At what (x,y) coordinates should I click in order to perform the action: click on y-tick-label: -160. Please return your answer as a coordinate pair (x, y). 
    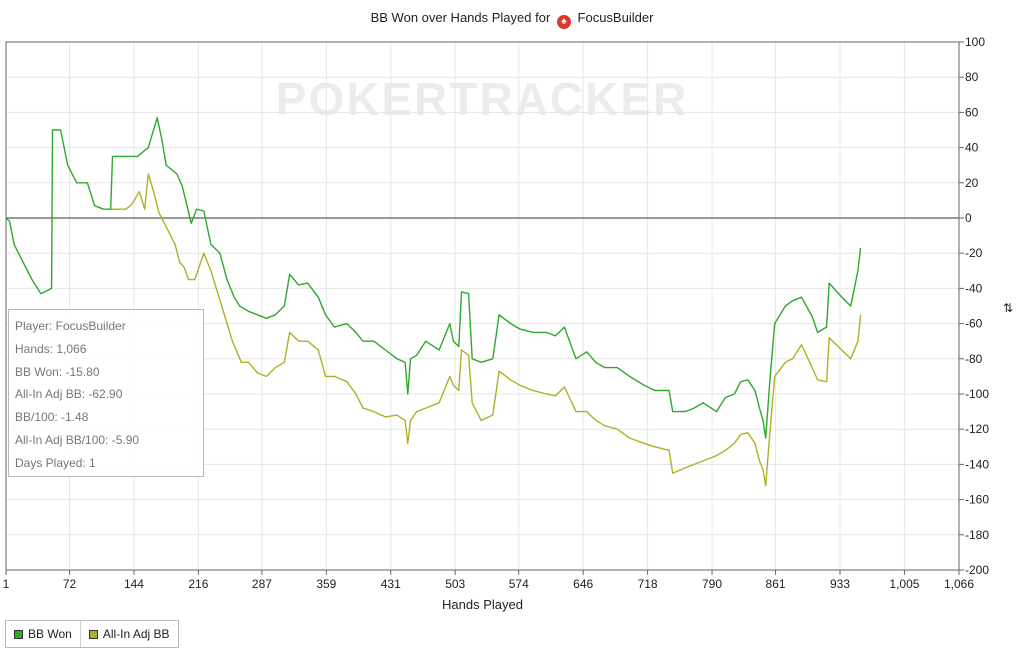
    Looking at the image, I should click on (977, 500).